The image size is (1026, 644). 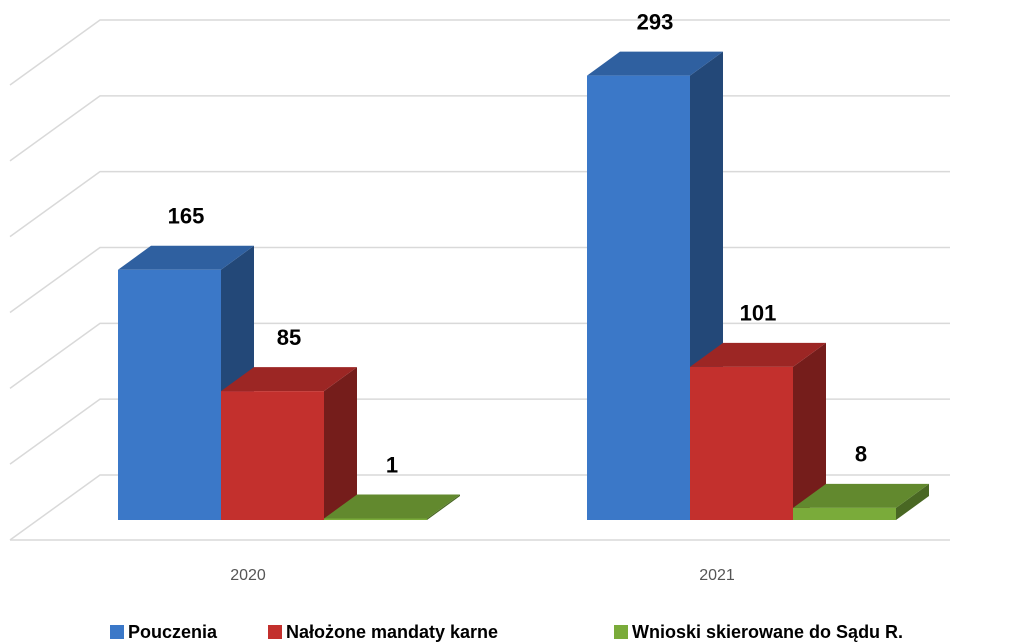 I want to click on legend-label: Wnioski skierowane do Sądu R., so click(x=767, y=632).